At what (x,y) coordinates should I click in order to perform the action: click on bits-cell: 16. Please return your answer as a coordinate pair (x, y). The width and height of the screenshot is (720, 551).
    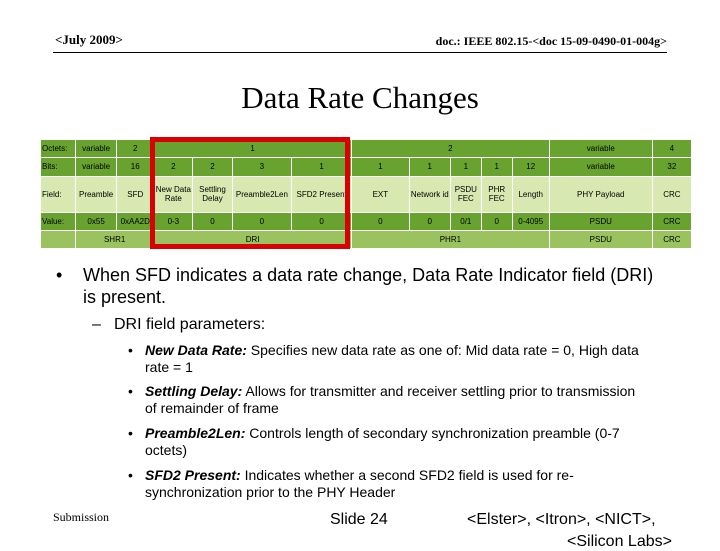
    Looking at the image, I should click on (135, 167).